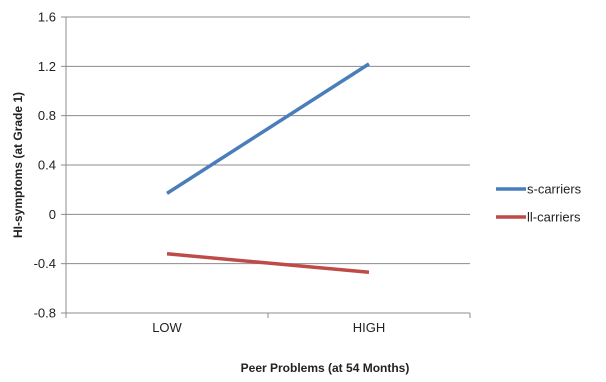 The height and width of the screenshot is (382, 606). I want to click on x-tick-label: HIGH, so click(369, 327).